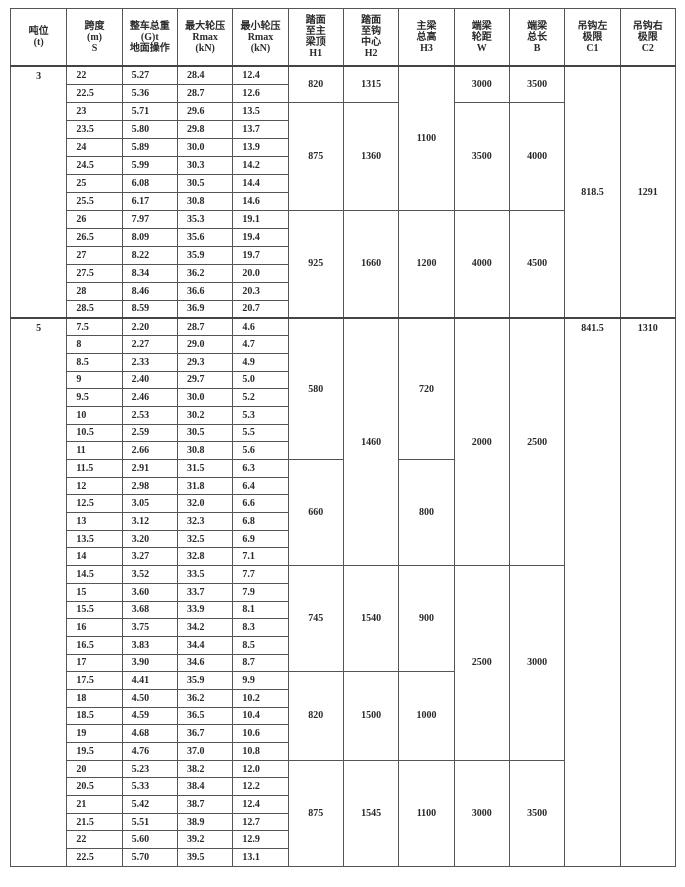 This screenshot has height=887, width=685. I want to click on total-weight-cell: 5.71, so click(149, 111).